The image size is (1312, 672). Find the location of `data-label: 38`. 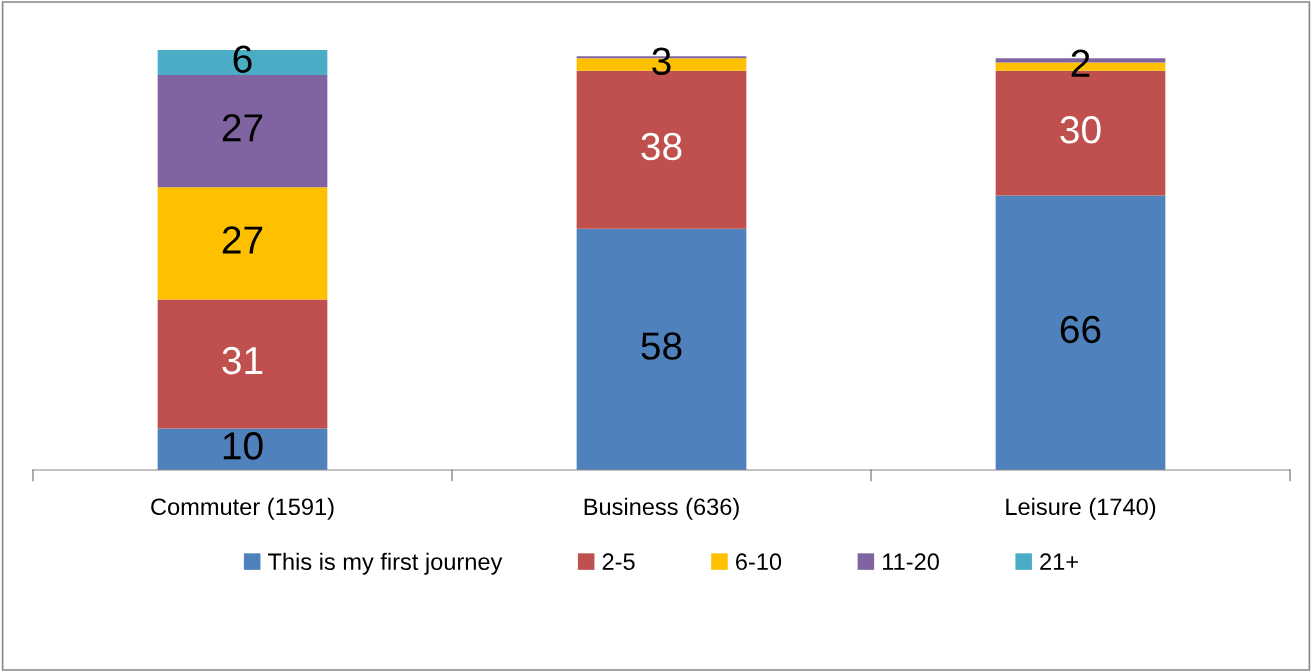

data-label: 38 is located at coordinates (661, 146).